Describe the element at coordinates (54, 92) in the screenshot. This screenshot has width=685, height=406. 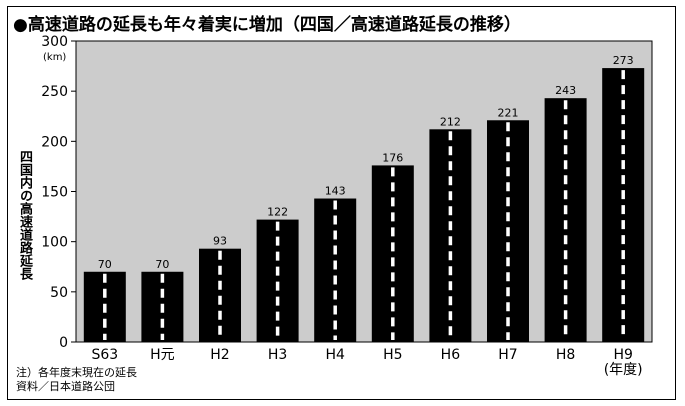
I see `y-tick-label: 250` at that location.